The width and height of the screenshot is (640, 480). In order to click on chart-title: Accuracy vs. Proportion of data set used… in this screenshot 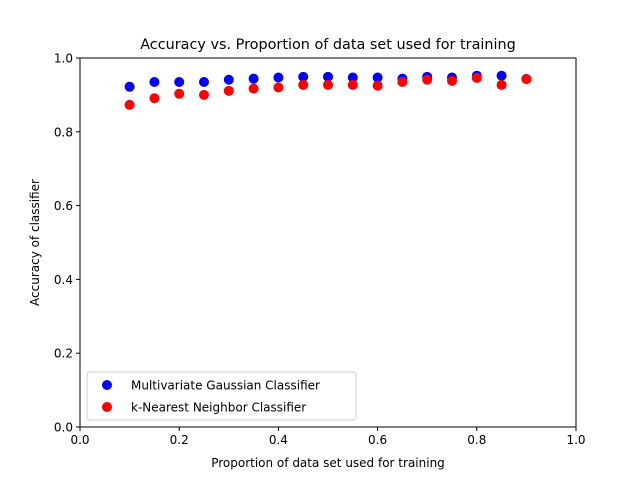, I will do `click(328, 45)`.